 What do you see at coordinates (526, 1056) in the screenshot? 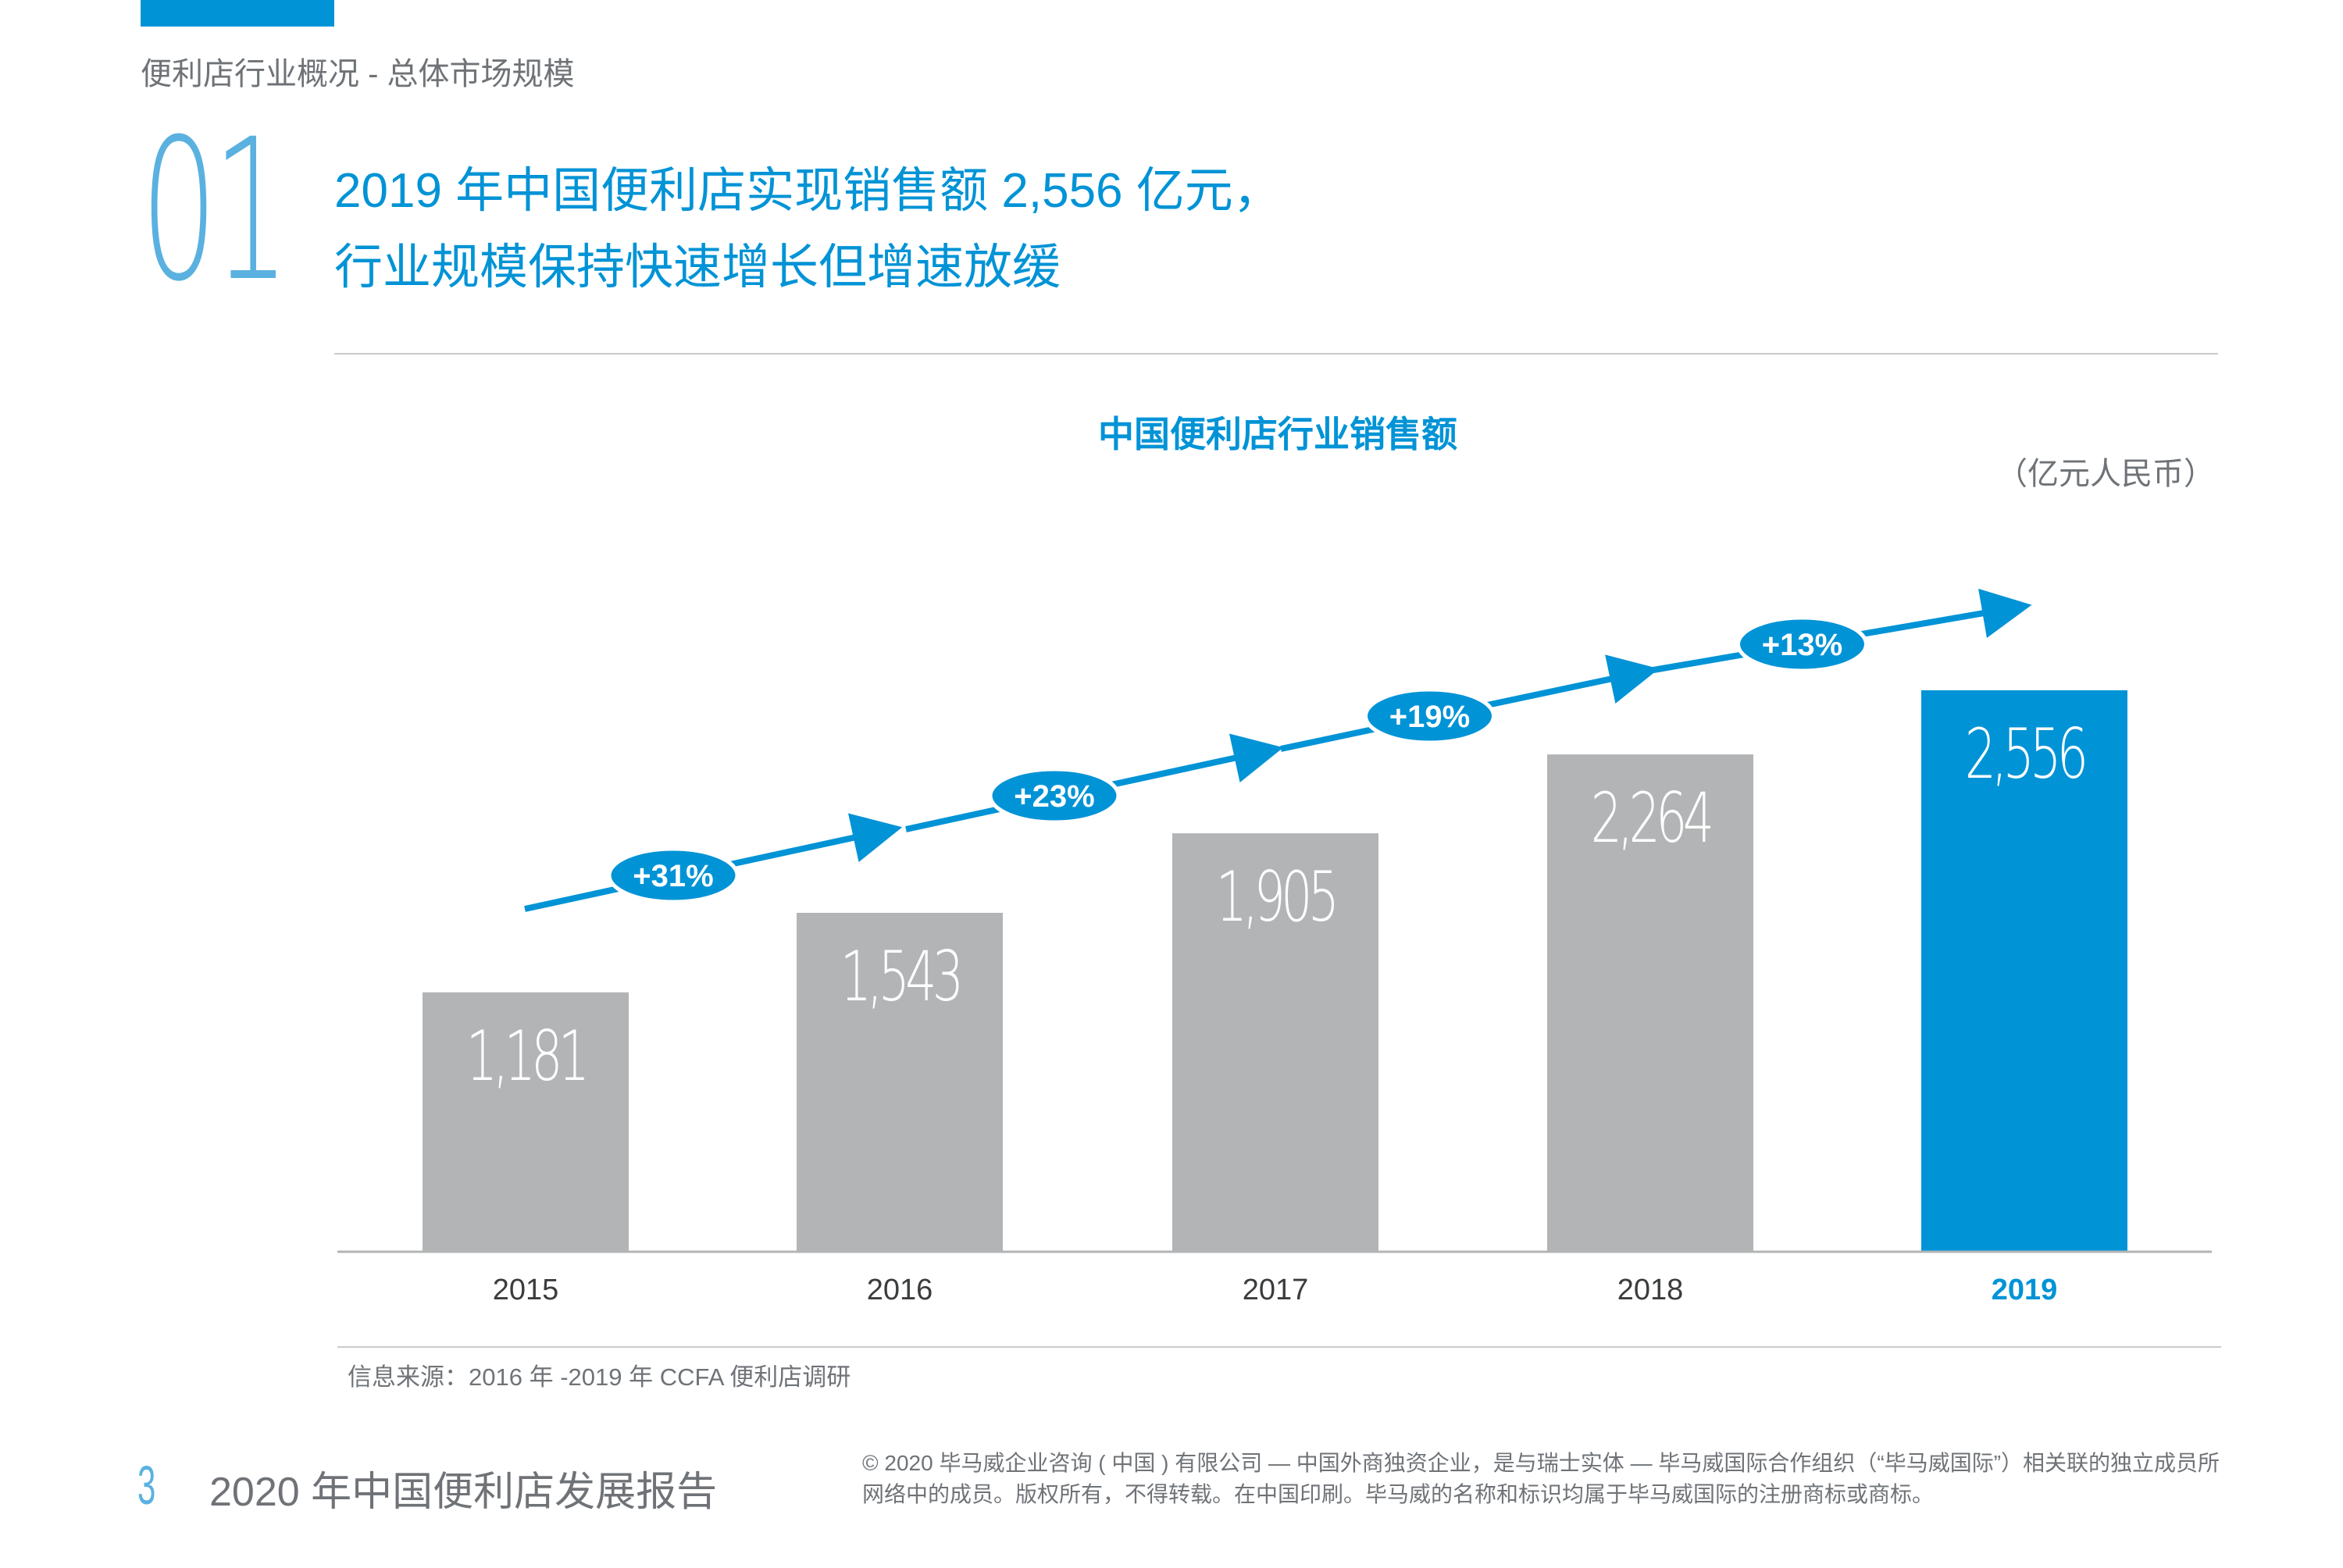
I see `value-label-2015: 1,181` at bounding box center [526, 1056].